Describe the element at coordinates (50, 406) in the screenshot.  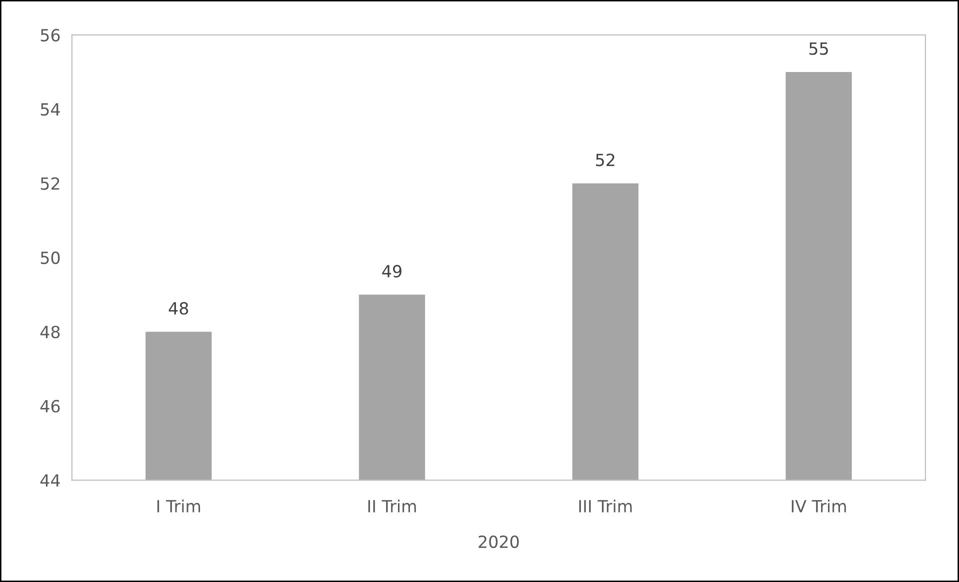
I see `y-tick-label: 46` at that location.